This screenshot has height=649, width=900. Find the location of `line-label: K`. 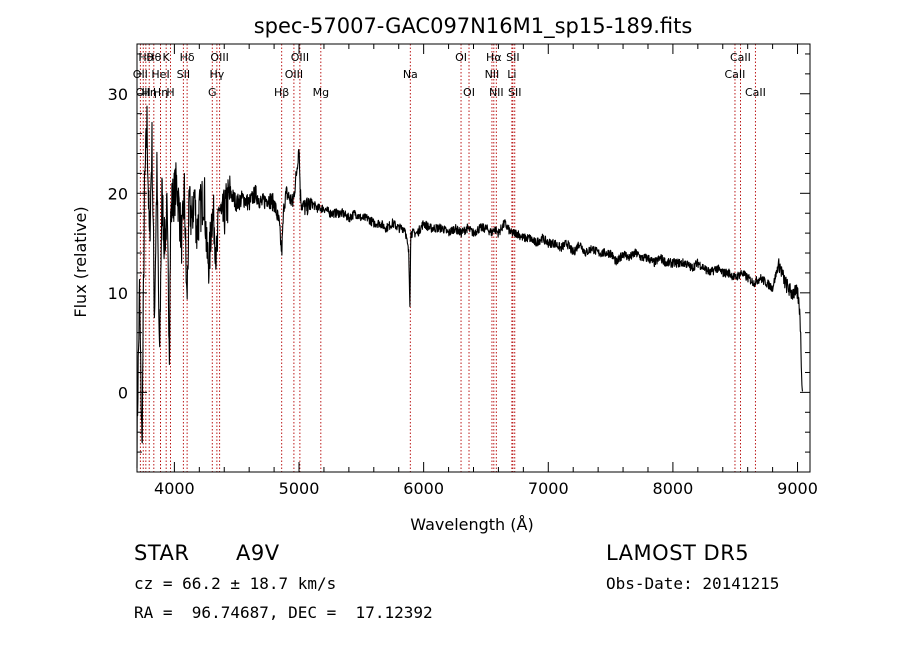

line-label: K is located at coordinates (167, 57).